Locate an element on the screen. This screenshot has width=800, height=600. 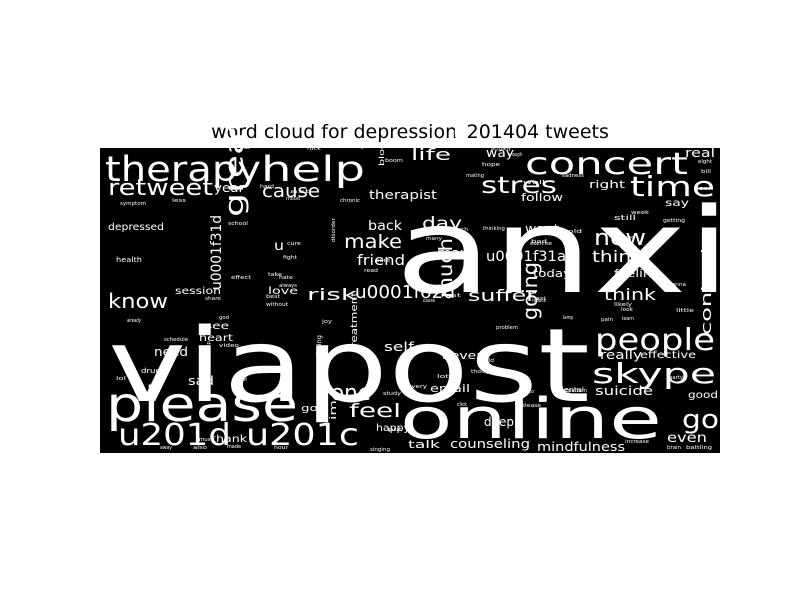
word-u0001f31a: u0001f31a is located at coordinates (526, 257).